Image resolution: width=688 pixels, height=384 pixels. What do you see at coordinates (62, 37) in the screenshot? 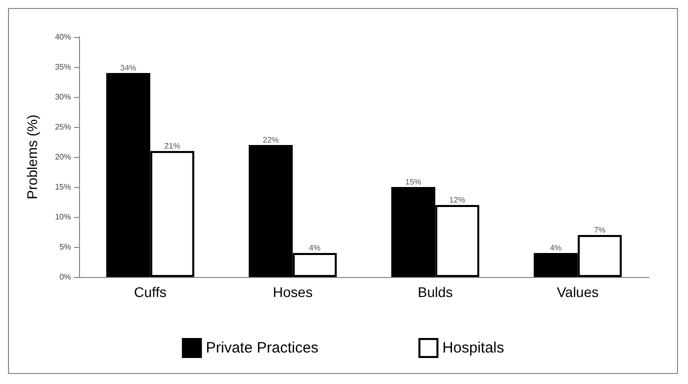
I see `y-tick-label: 40%` at bounding box center [62, 37].